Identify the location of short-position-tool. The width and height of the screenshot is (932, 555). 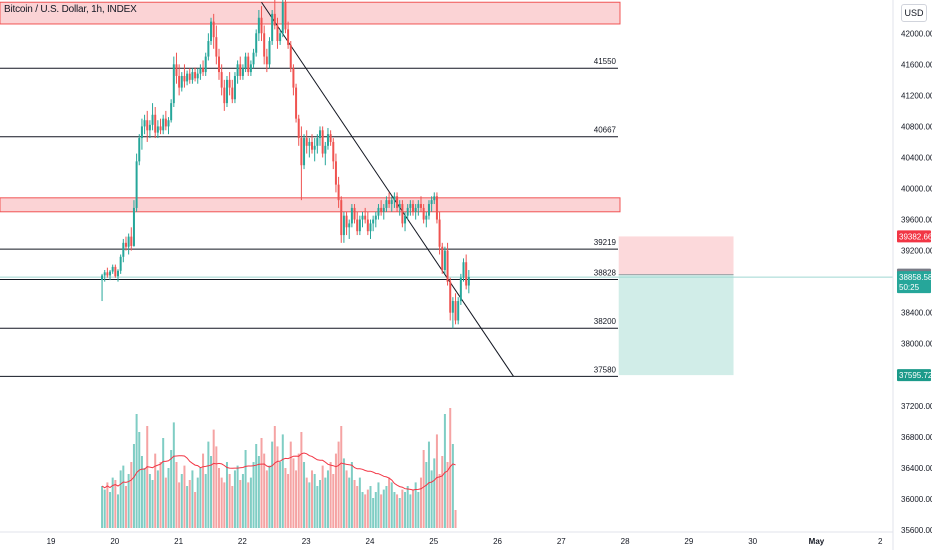
(676, 306).